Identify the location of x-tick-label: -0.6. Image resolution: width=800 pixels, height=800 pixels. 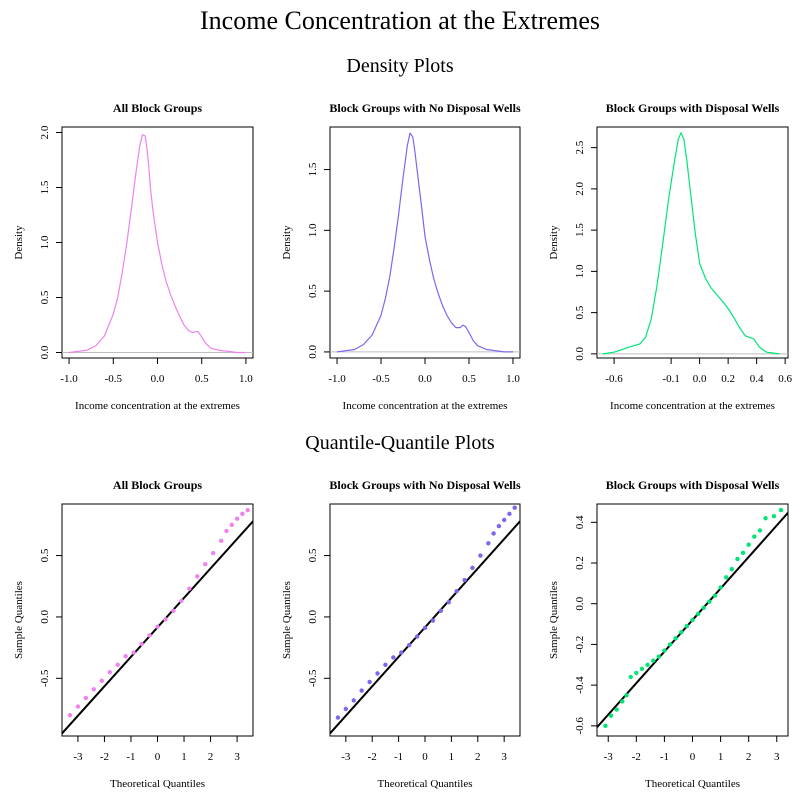
(614, 379).